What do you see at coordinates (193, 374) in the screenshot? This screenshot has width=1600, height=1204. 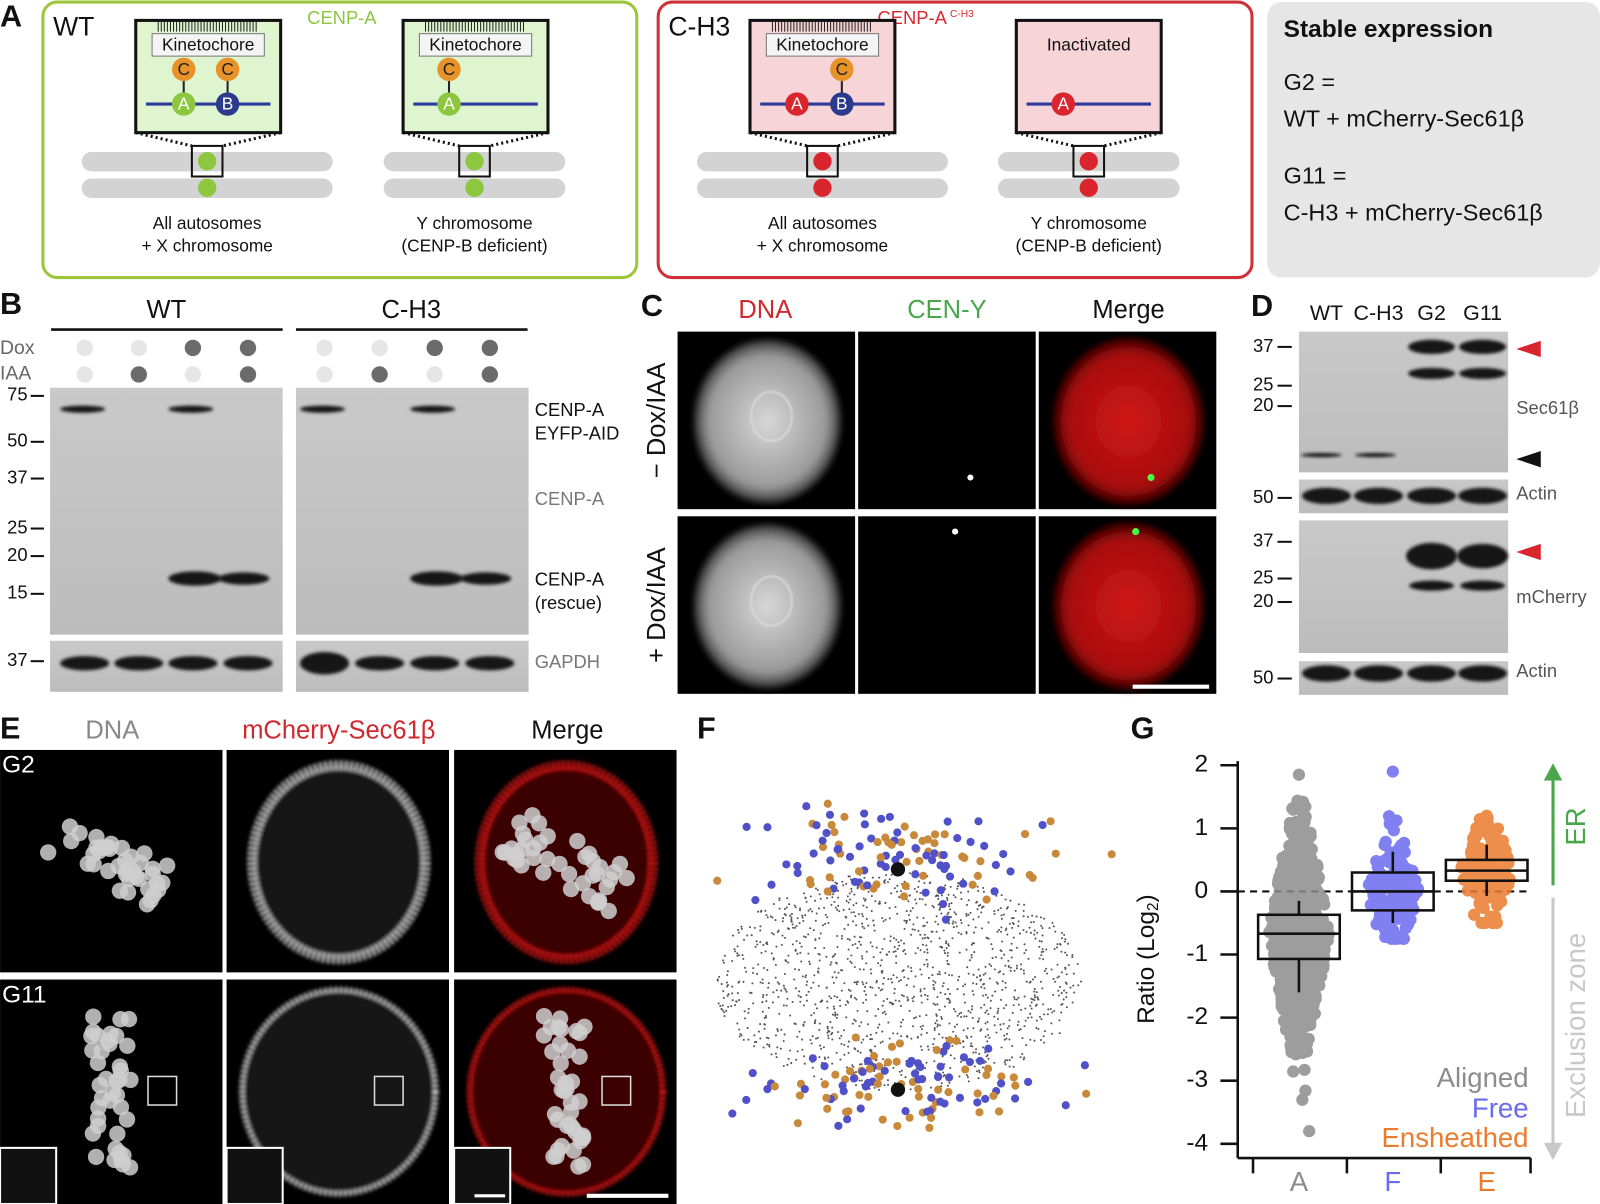 I see `treatment-dot` at bounding box center [193, 374].